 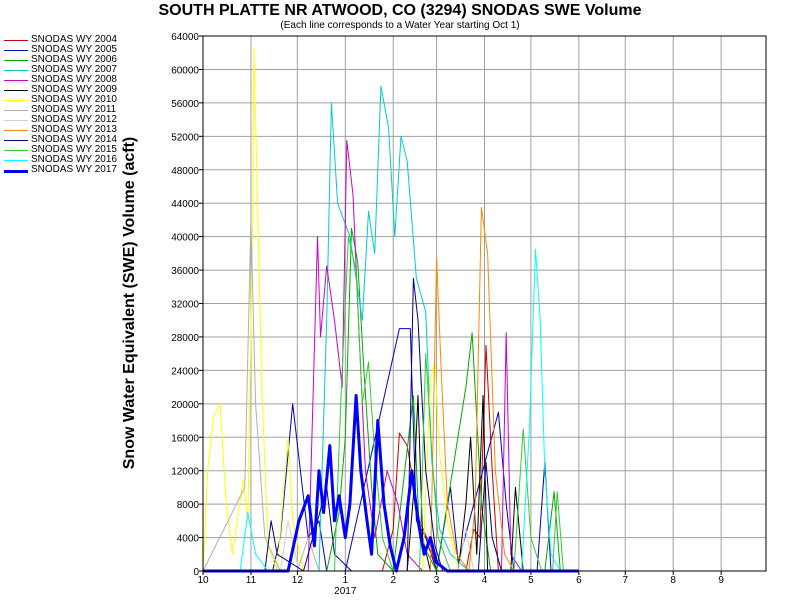 What do you see at coordinates (74, 39) in the screenshot?
I see `legend-label: SNODAS WY 2004` at bounding box center [74, 39].